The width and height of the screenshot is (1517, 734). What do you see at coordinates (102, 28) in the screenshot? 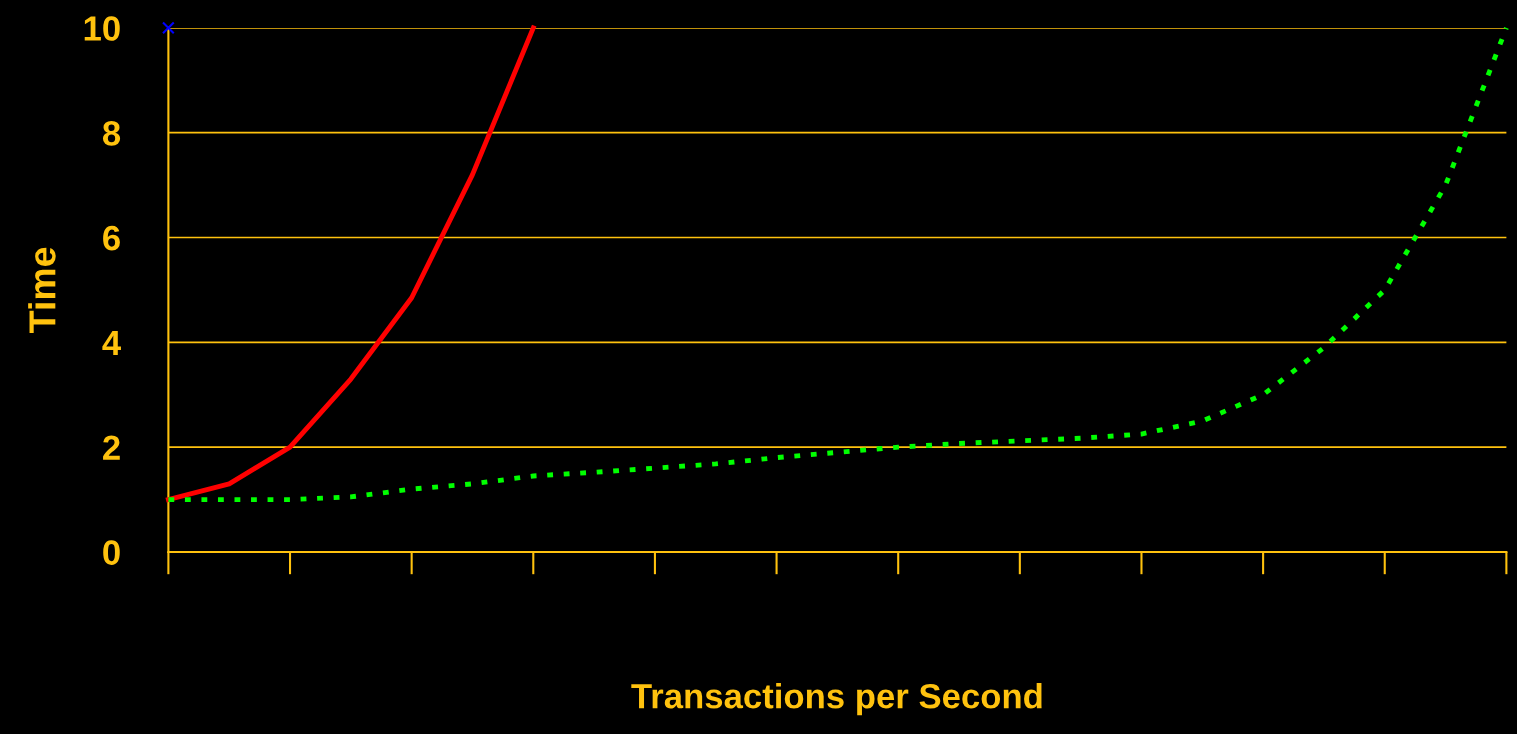
I see `y-tick-label: 10` at bounding box center [102, 28].